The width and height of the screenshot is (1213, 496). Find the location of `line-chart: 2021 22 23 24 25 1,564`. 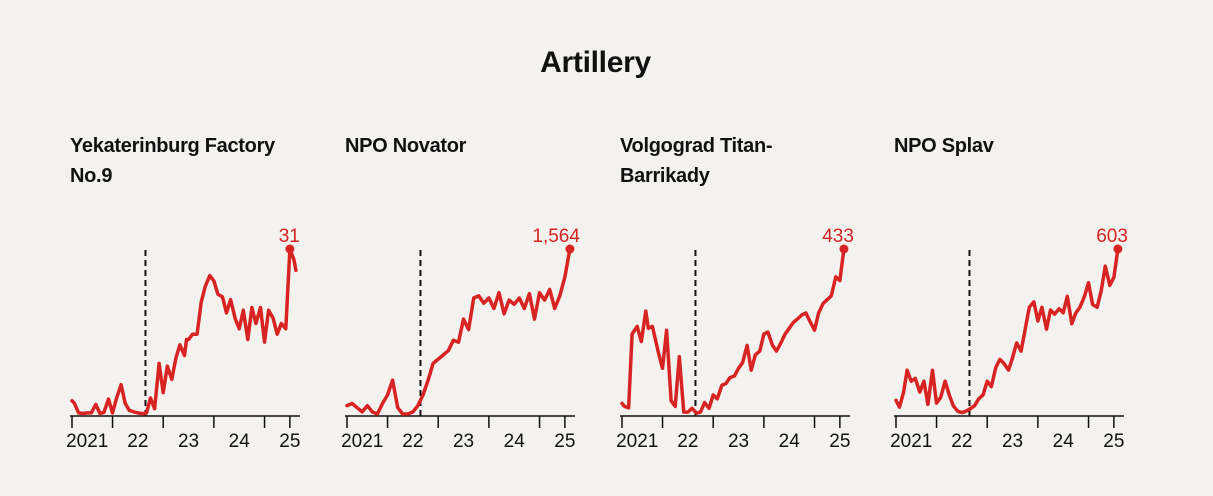

line-chart: 2021 22 23 24 25 1,564 is located at coordinates (460, 339).